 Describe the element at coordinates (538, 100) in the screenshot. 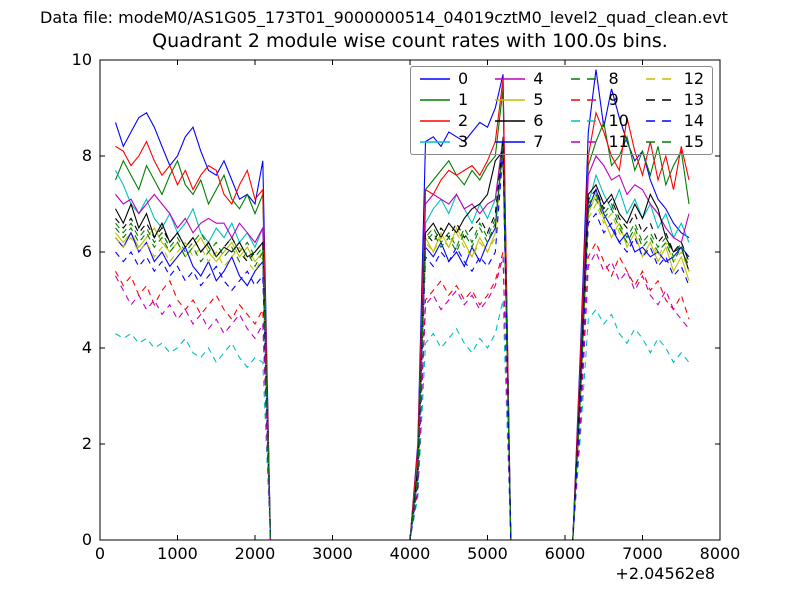

I see `legend-label-5: 5` at that location.